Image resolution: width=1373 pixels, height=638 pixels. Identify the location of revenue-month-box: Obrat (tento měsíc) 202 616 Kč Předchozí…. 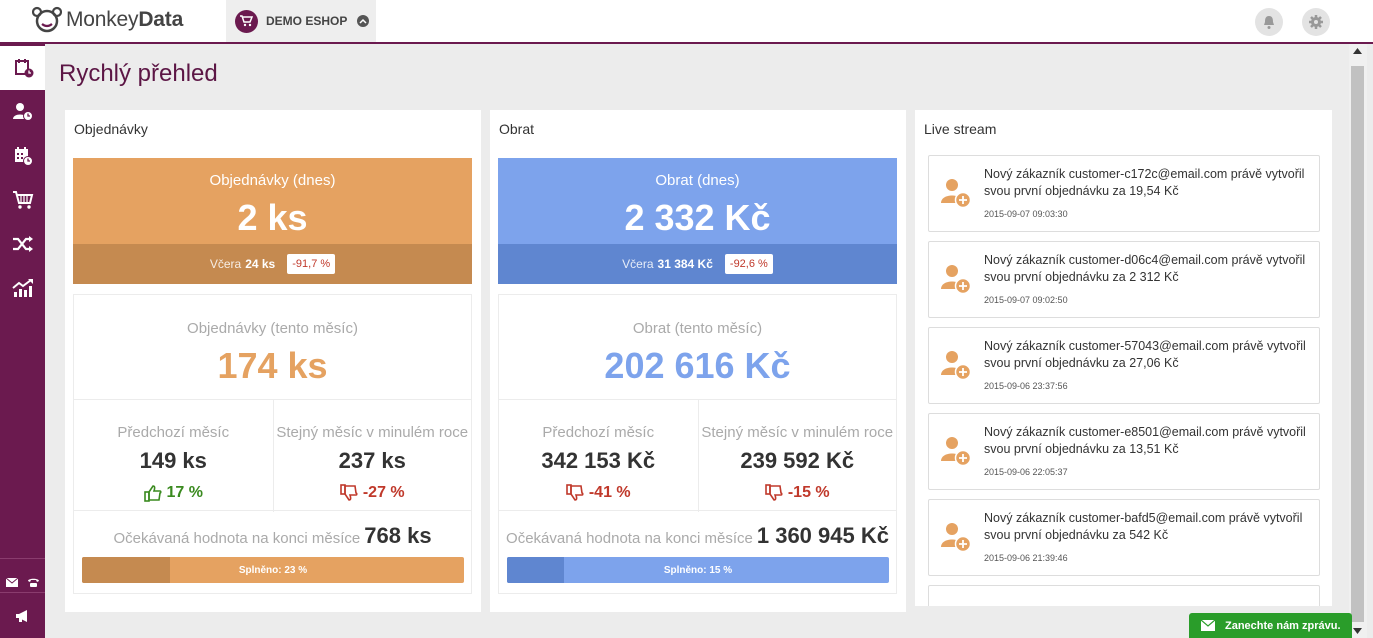
(697, 444).